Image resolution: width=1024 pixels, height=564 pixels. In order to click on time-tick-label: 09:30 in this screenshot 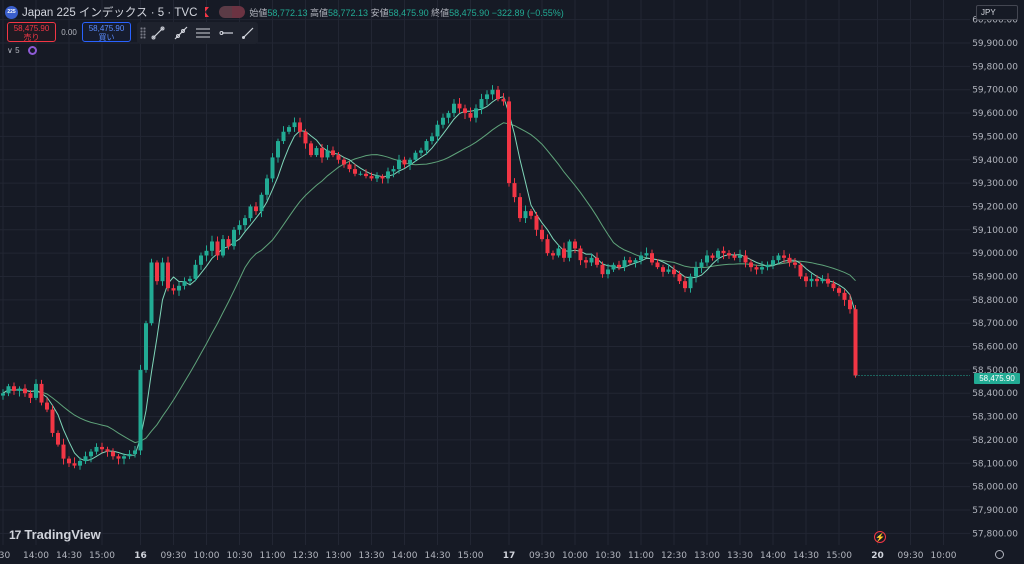, I will do `click(174, 556)`.